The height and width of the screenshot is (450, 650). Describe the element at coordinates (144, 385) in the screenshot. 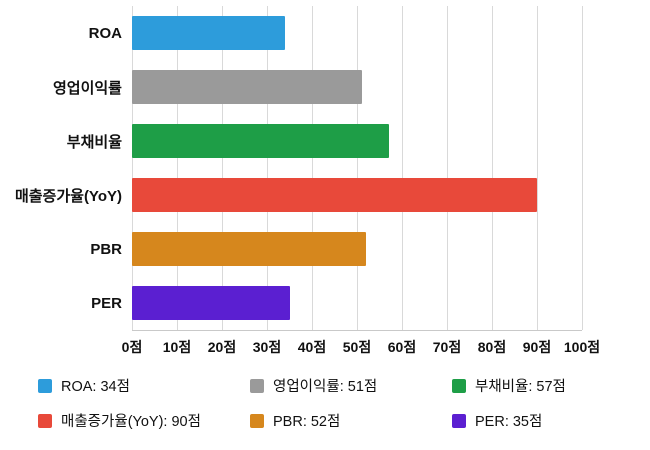

I see `legend-item: ROA: 34점` at that location.